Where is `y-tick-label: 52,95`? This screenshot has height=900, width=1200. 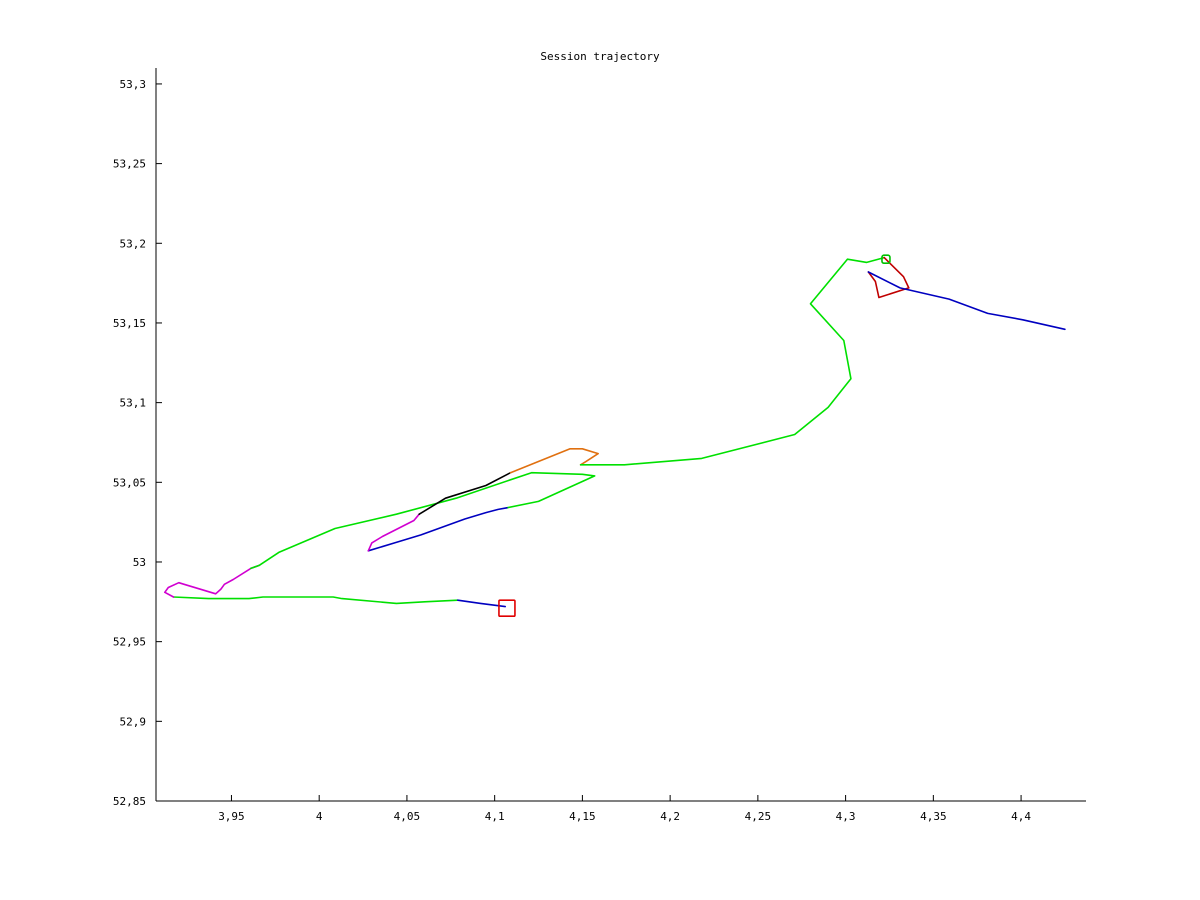
y-tick-label: 52,95 is located at coordinates (129, 642).